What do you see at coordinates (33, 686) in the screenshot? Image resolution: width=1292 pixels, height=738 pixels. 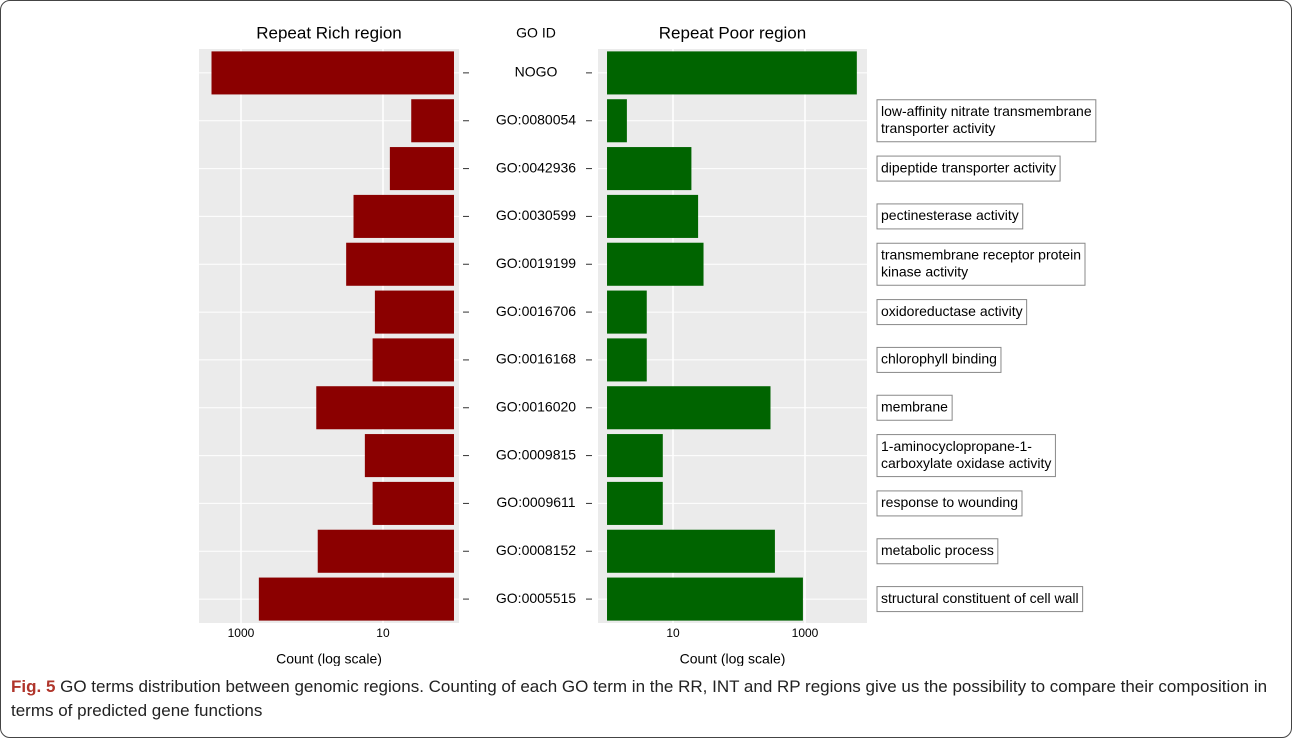 I see `caption-label: Fig. 5` at bounding box center [33, 686].